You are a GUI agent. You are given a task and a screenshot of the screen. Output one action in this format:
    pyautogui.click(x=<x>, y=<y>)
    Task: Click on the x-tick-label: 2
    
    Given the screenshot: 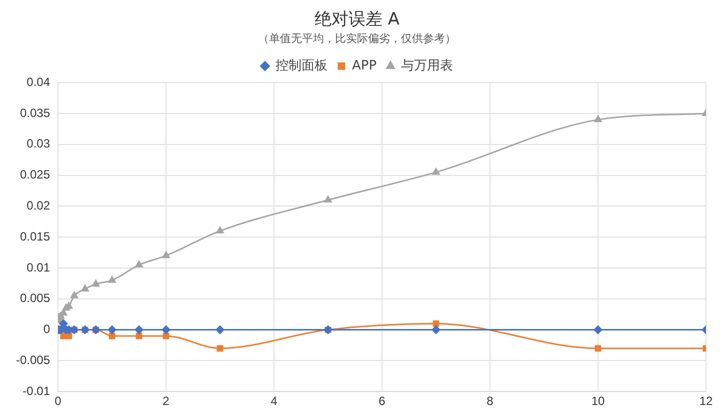 What is the action you would take?
    pyautogui.click(x=166, y=401)
    